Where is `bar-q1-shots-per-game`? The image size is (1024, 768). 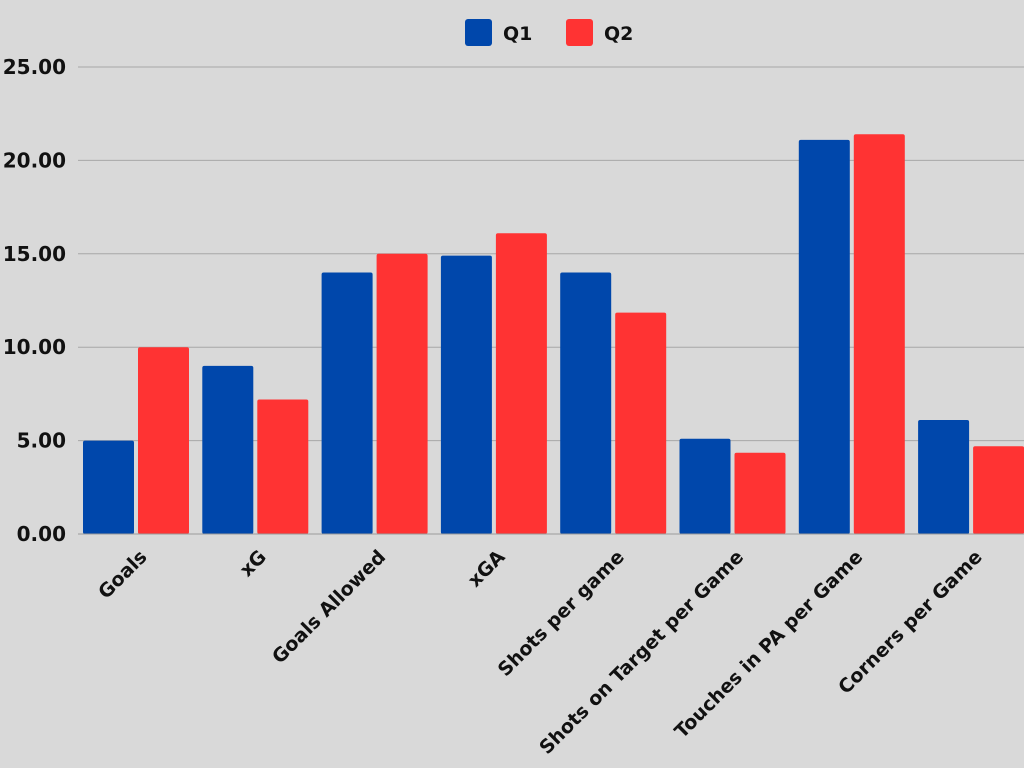 bar-q1-shots-per-game is located at coordinates (586, 403).